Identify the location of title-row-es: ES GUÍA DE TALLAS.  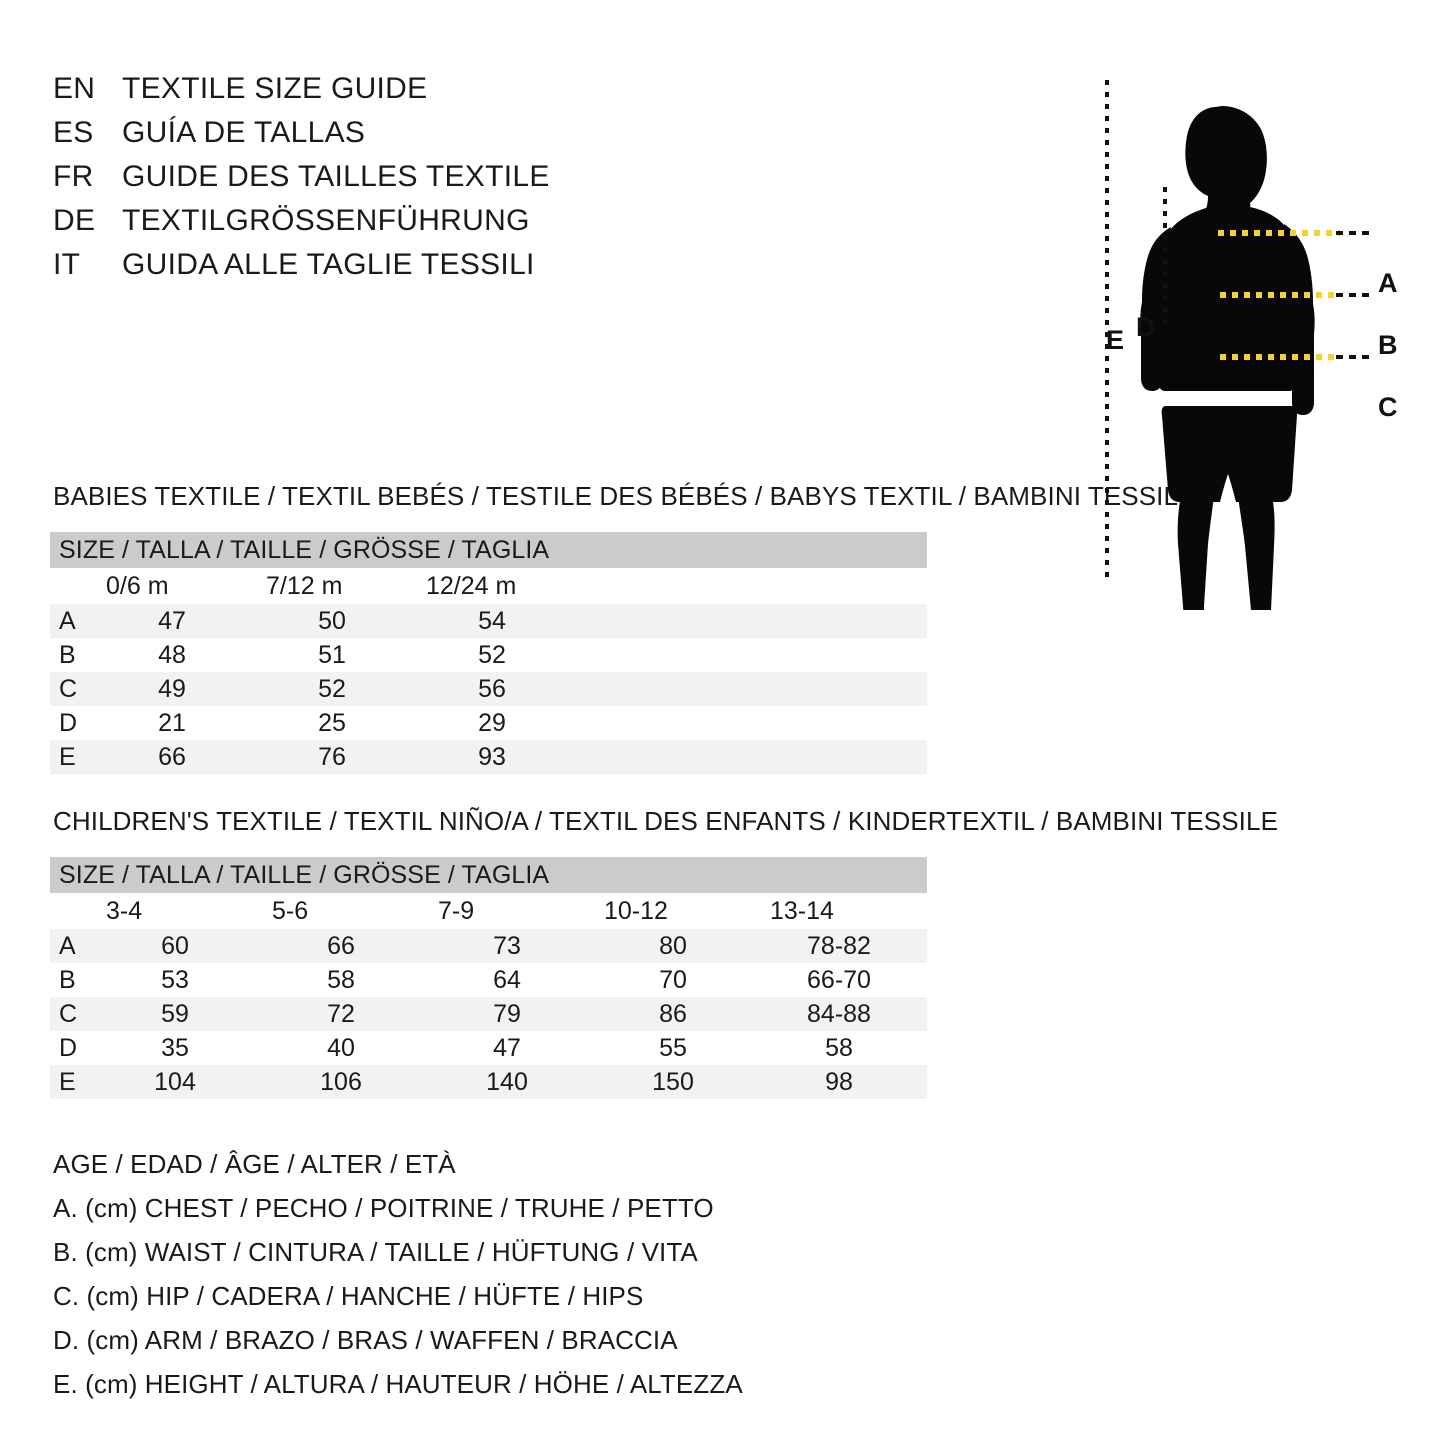
(363, 138).